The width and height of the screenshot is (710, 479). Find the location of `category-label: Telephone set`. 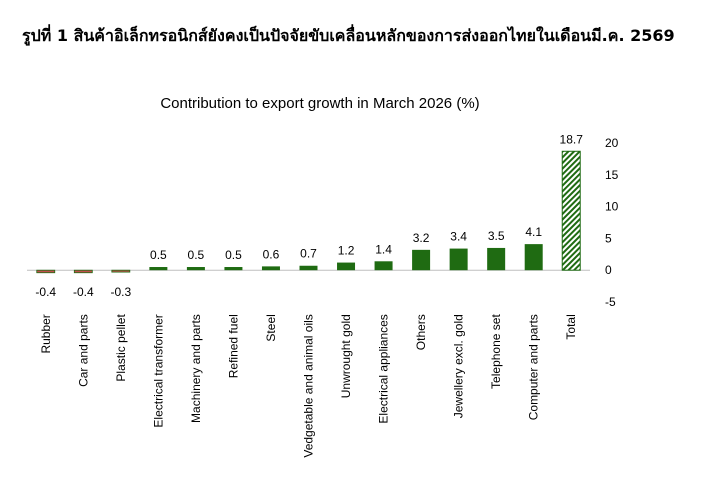

category-label: Telephone set is located at coordinates (496, 351).